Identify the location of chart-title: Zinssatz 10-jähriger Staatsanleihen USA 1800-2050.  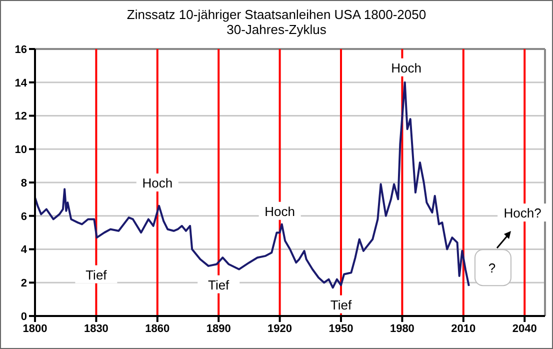
(277, 14).